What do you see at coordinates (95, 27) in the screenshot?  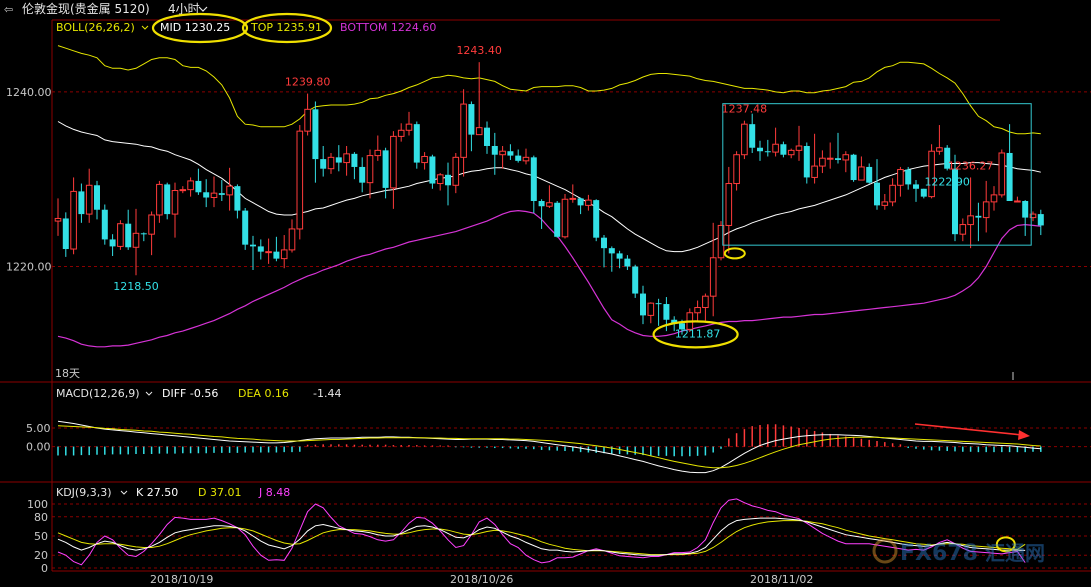 I see `boll-label: BOLL(26,26,2)` at bounding box center [95, 27].